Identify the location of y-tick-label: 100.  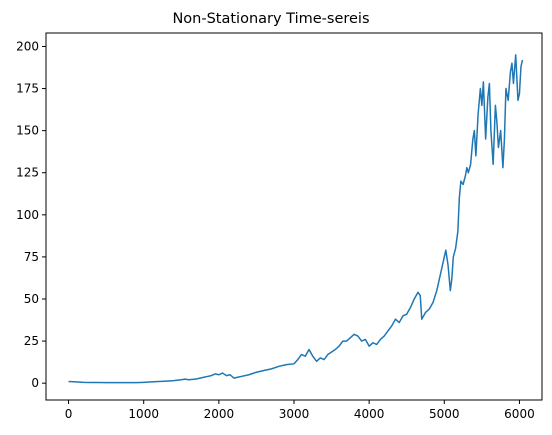
(27, 215).